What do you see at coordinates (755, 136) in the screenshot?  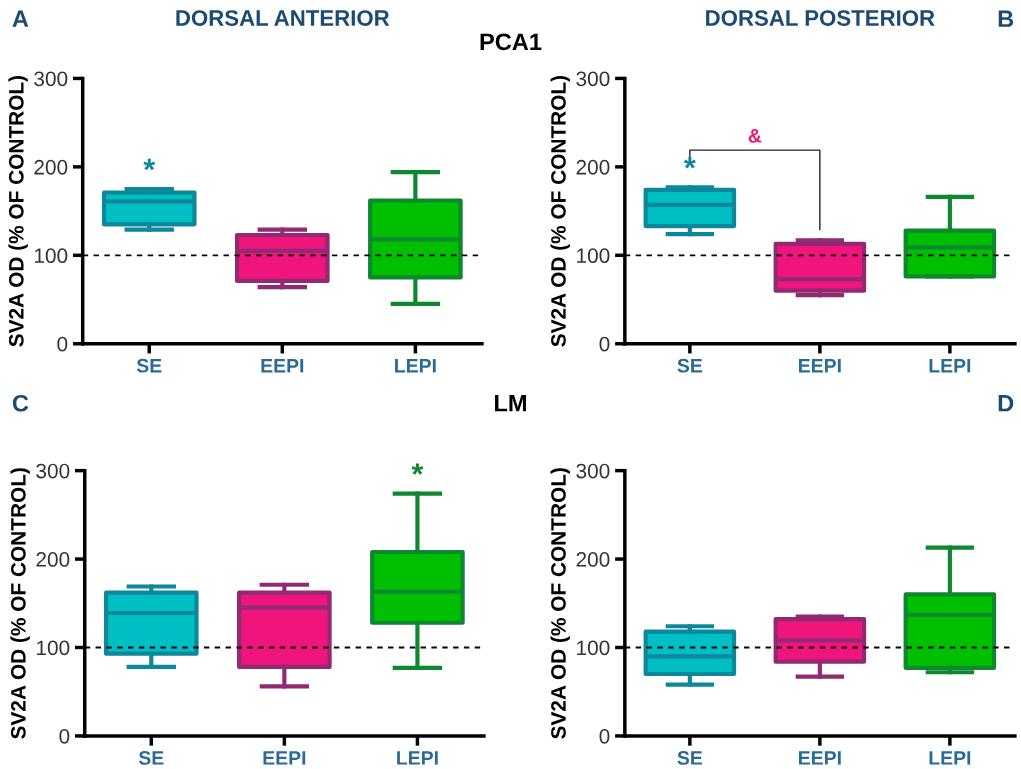 I see `annotation: &` at bounding box center [755, 136].